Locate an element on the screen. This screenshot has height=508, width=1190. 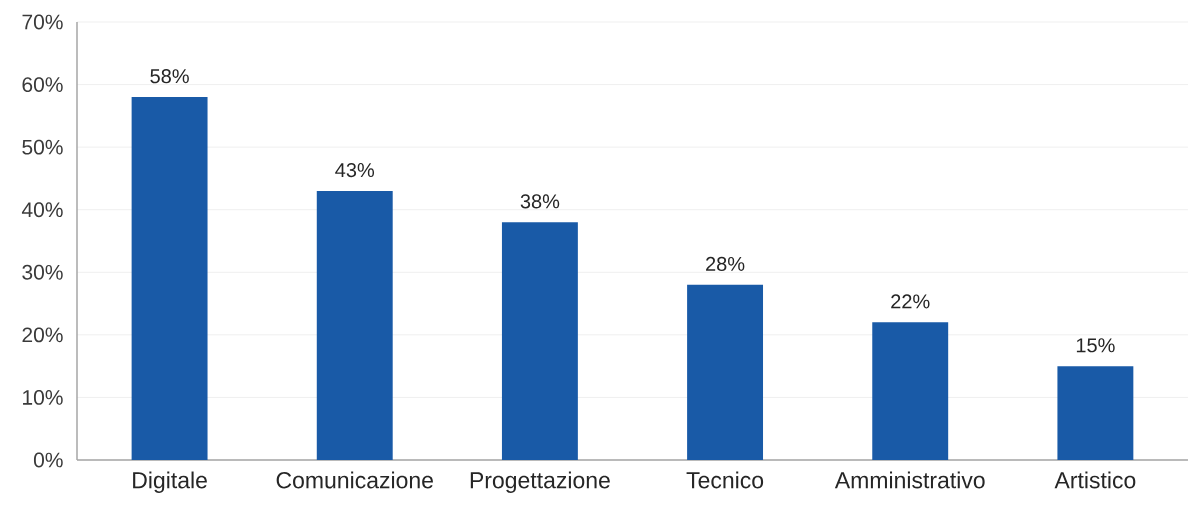
x-tick-label: Tecnico is located at coordinates (725, 480).